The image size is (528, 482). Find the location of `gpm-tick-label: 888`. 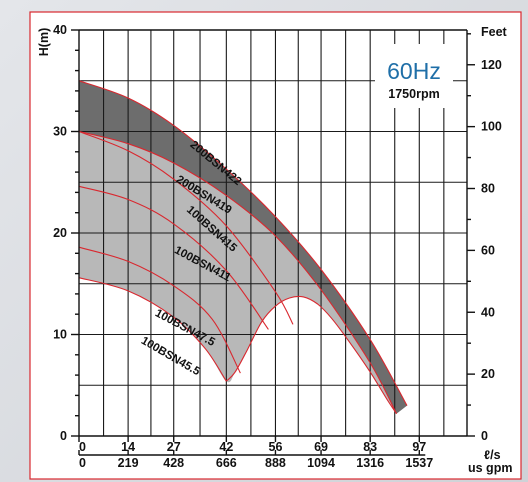

gpm-tick-label: 888 is located at coordinates (275, 463).